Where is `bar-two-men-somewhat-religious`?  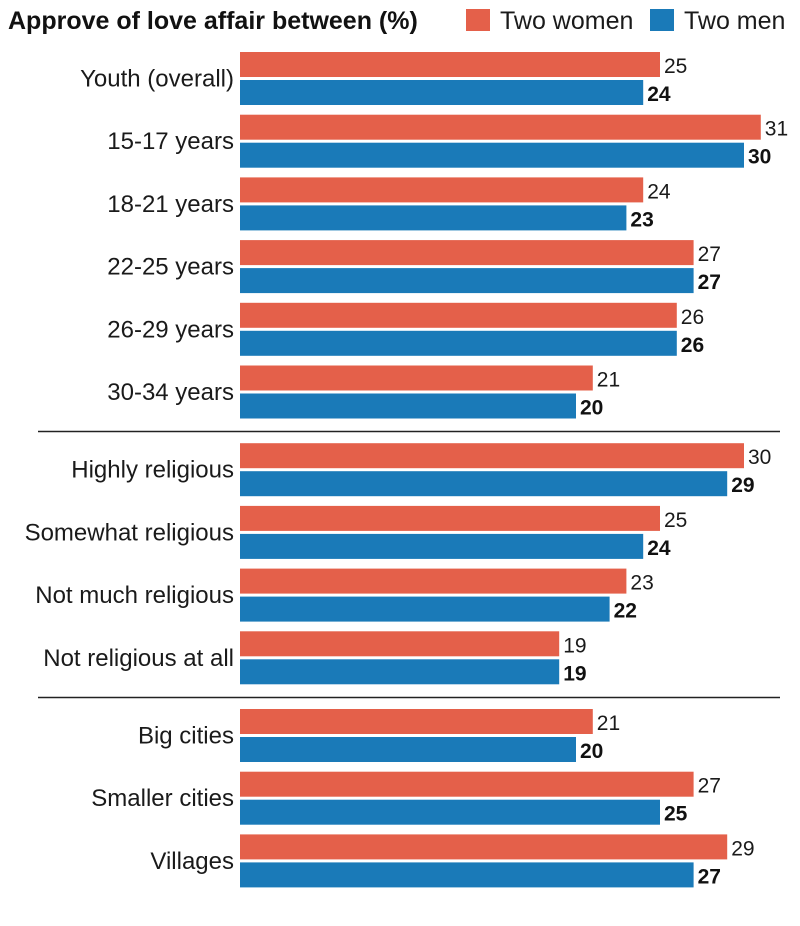 bar-two-men-somewhat-religious is located at coordinates (442, 546).